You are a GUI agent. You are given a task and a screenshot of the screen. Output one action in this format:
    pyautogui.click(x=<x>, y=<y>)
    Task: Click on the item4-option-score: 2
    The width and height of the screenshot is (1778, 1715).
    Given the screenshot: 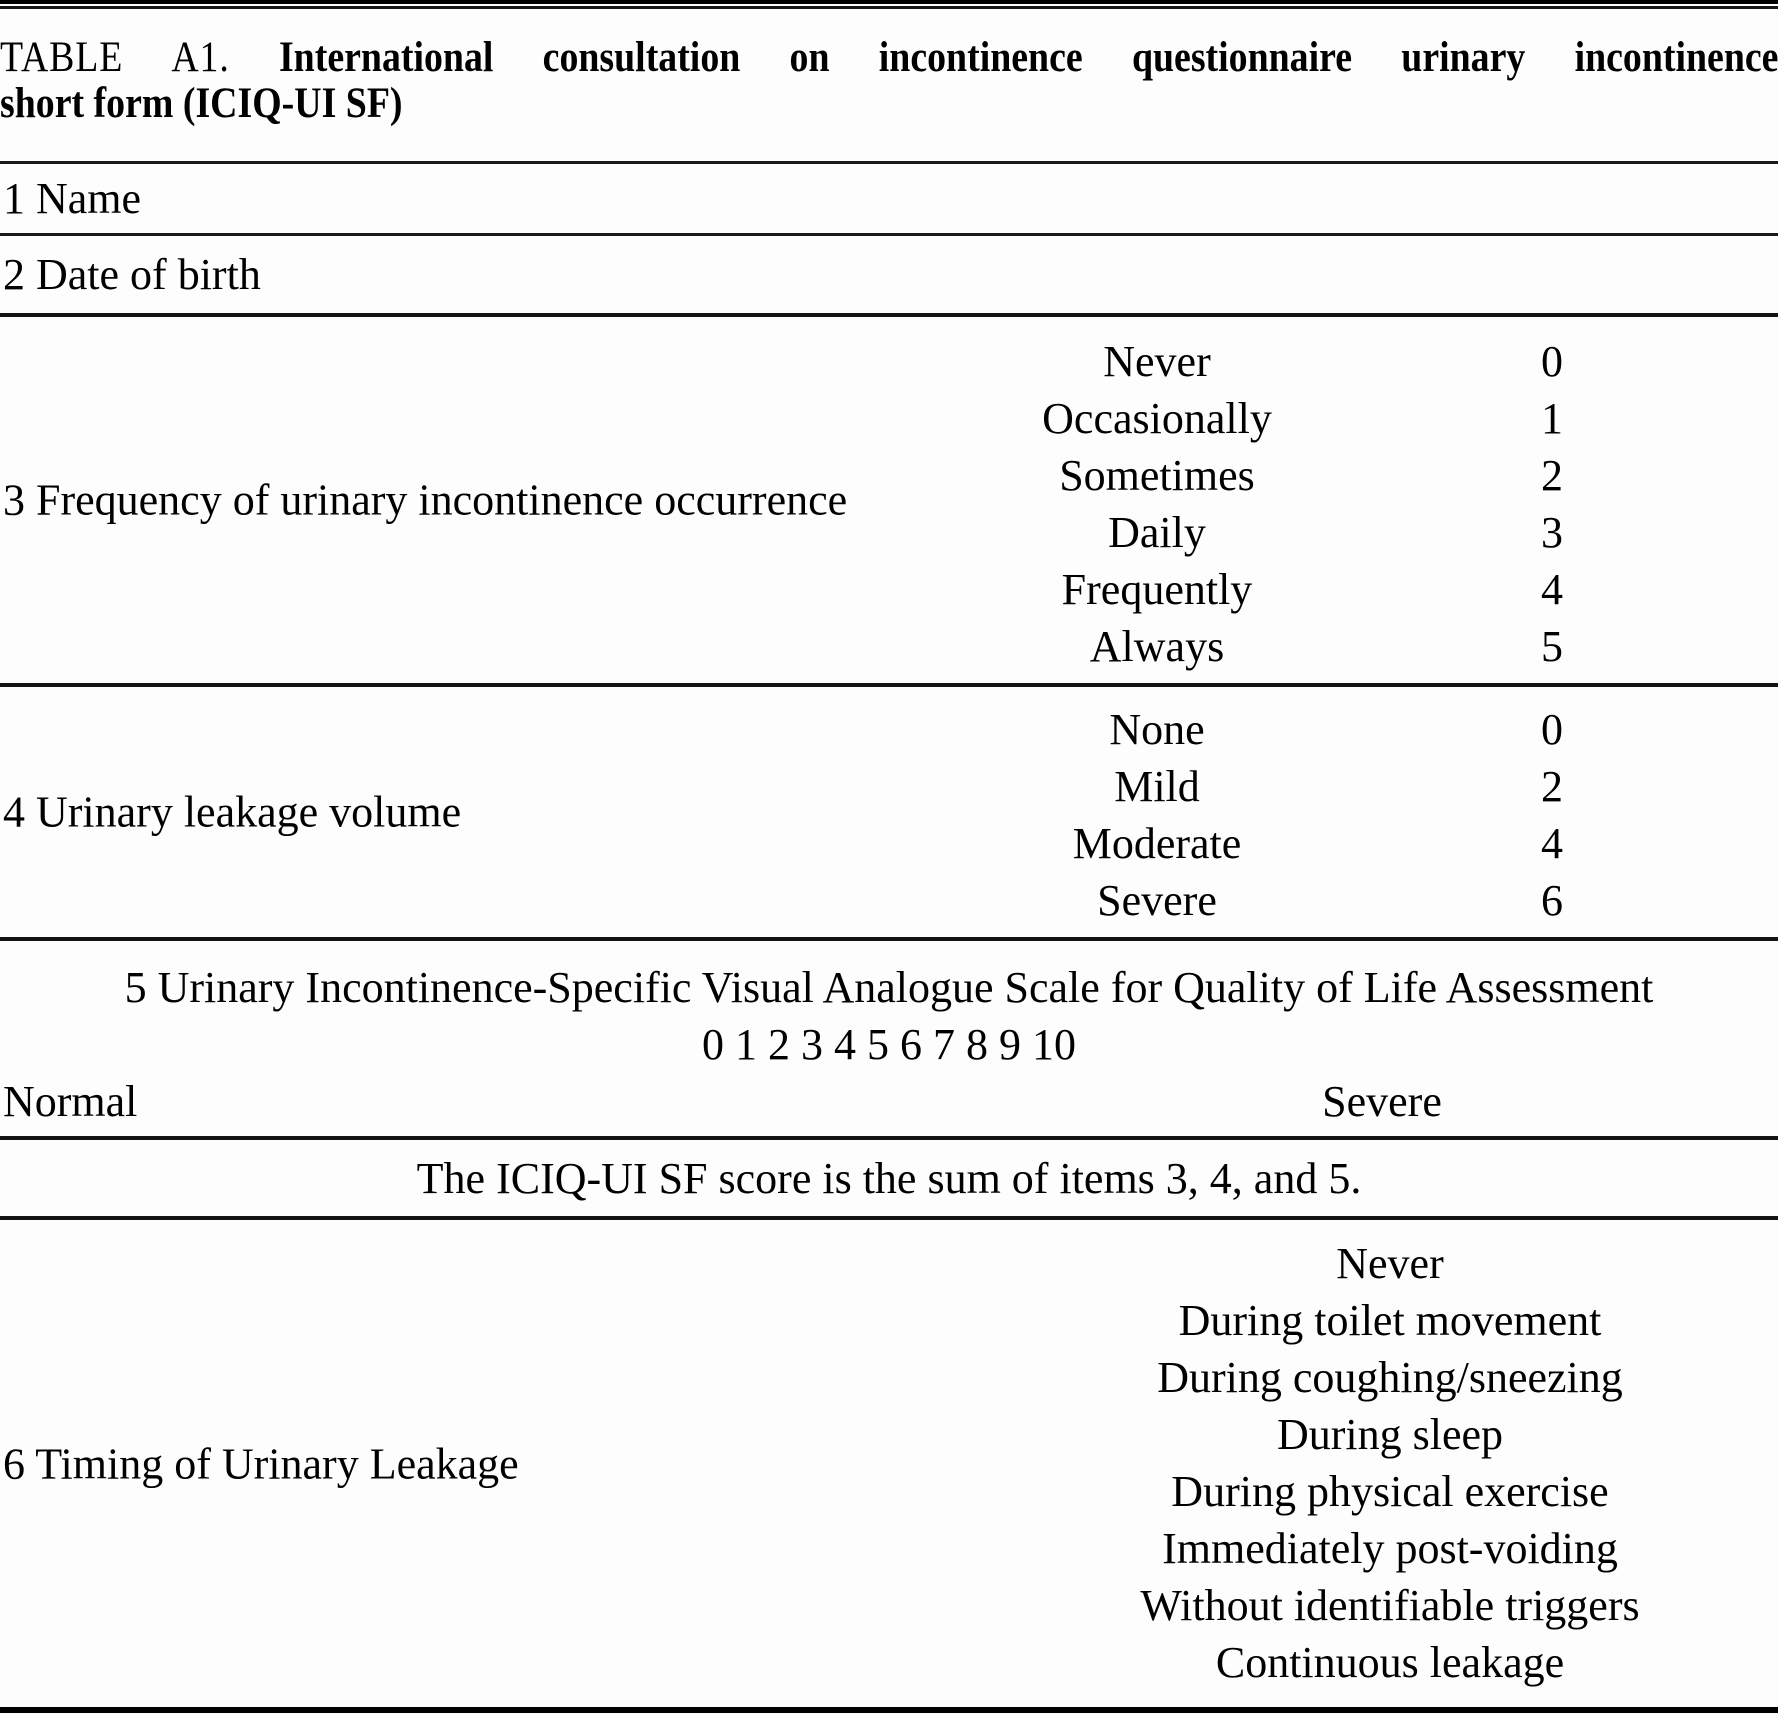 What is the action you would take?
    pyautogui.click(x=1552, y=786)
    